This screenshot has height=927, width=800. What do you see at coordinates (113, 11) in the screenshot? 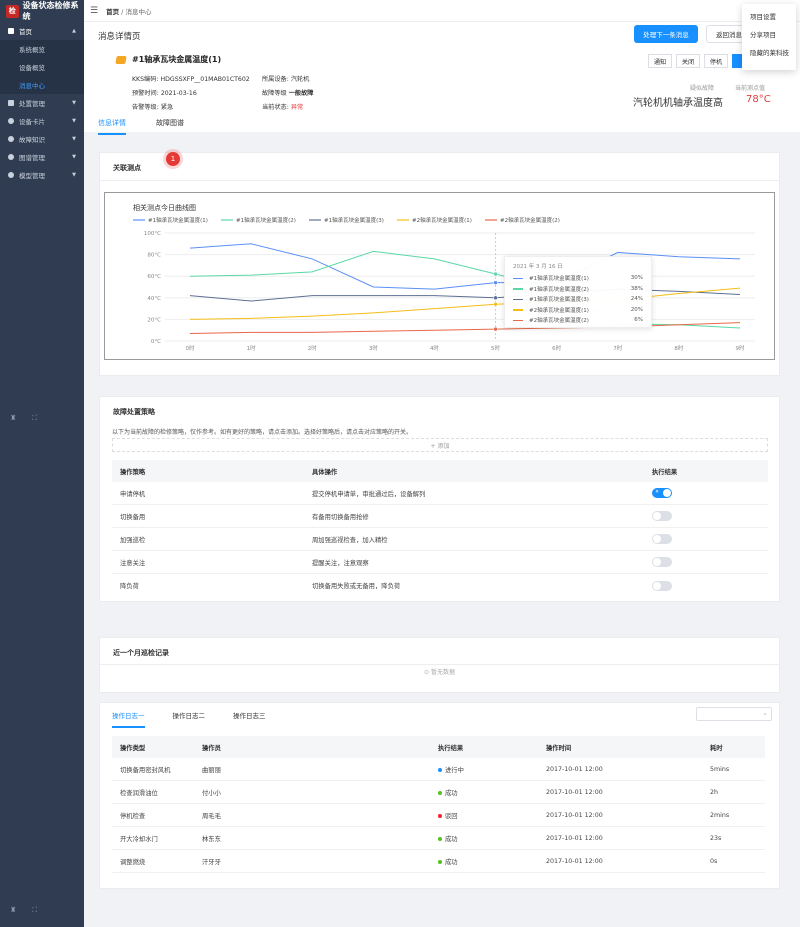
I see `breadcrumb-home: 首页` at bounding box center [113, 11].